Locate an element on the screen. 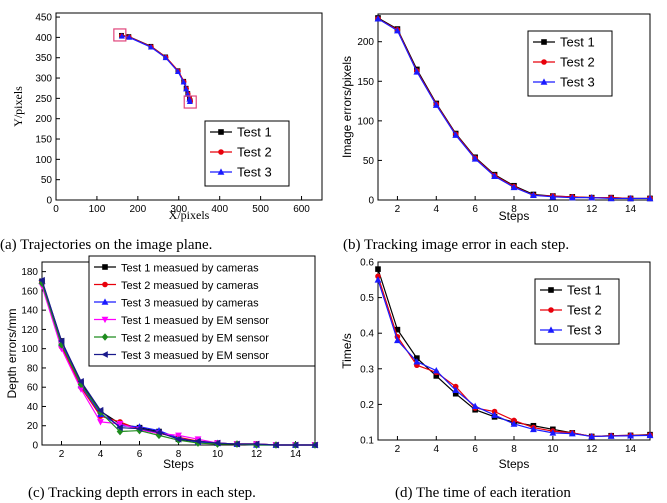  x-tick-label: 200 is located at coordinates (138, 209).